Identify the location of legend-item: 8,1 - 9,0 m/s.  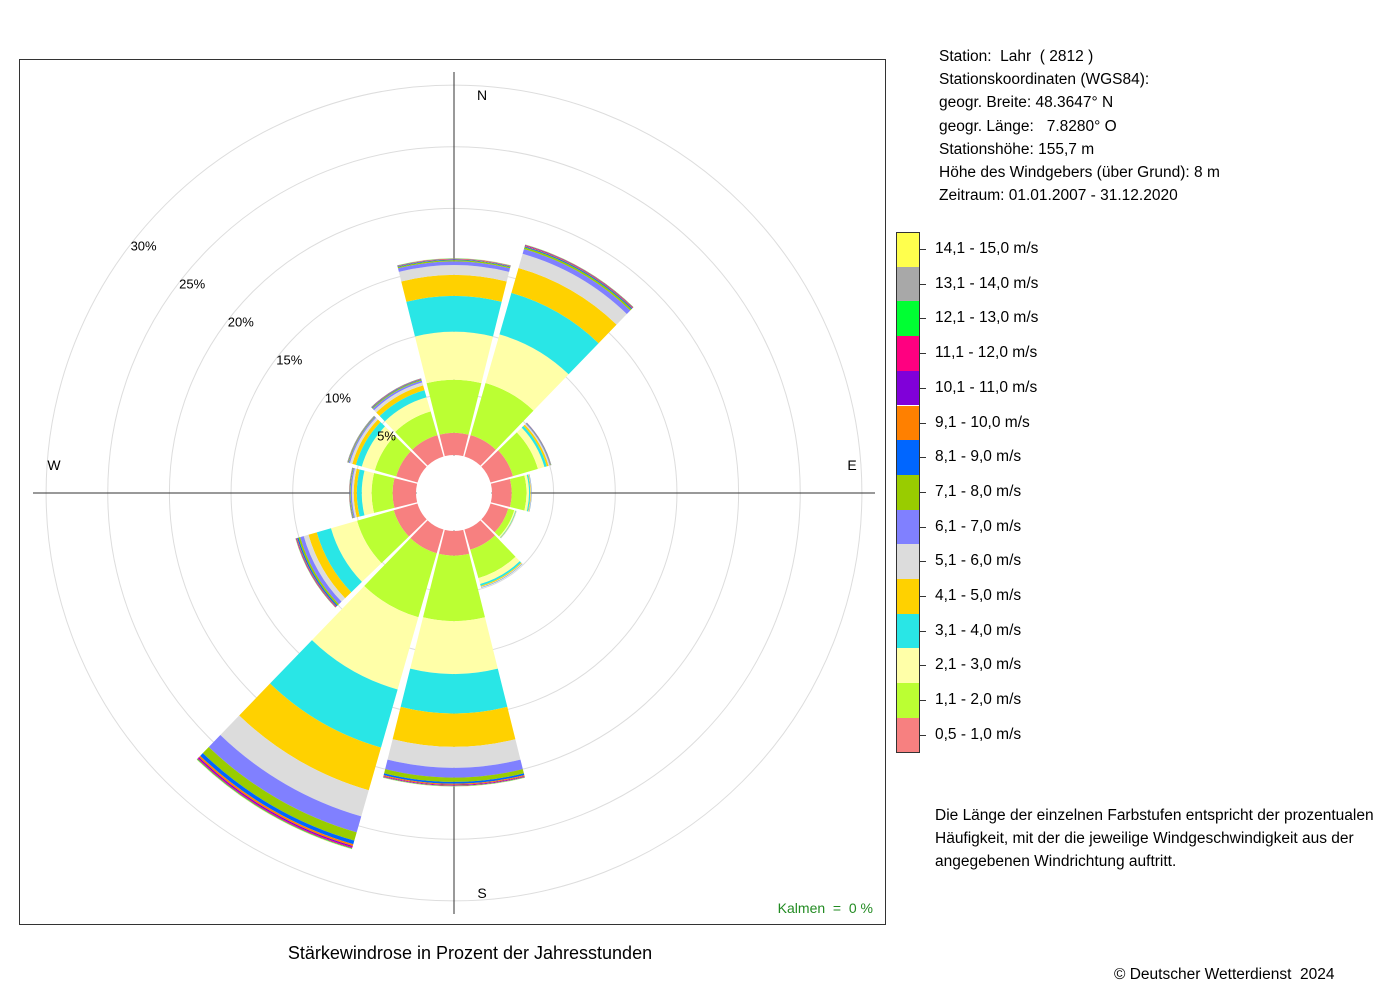
(981, 457).